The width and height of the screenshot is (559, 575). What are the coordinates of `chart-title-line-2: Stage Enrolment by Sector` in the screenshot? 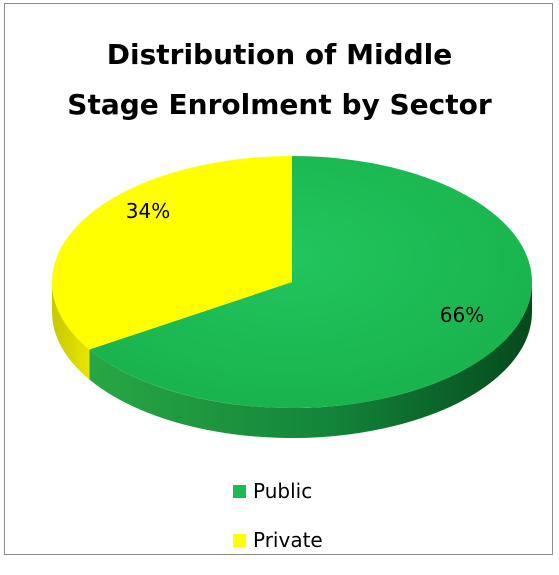 It's located at (279, 104).